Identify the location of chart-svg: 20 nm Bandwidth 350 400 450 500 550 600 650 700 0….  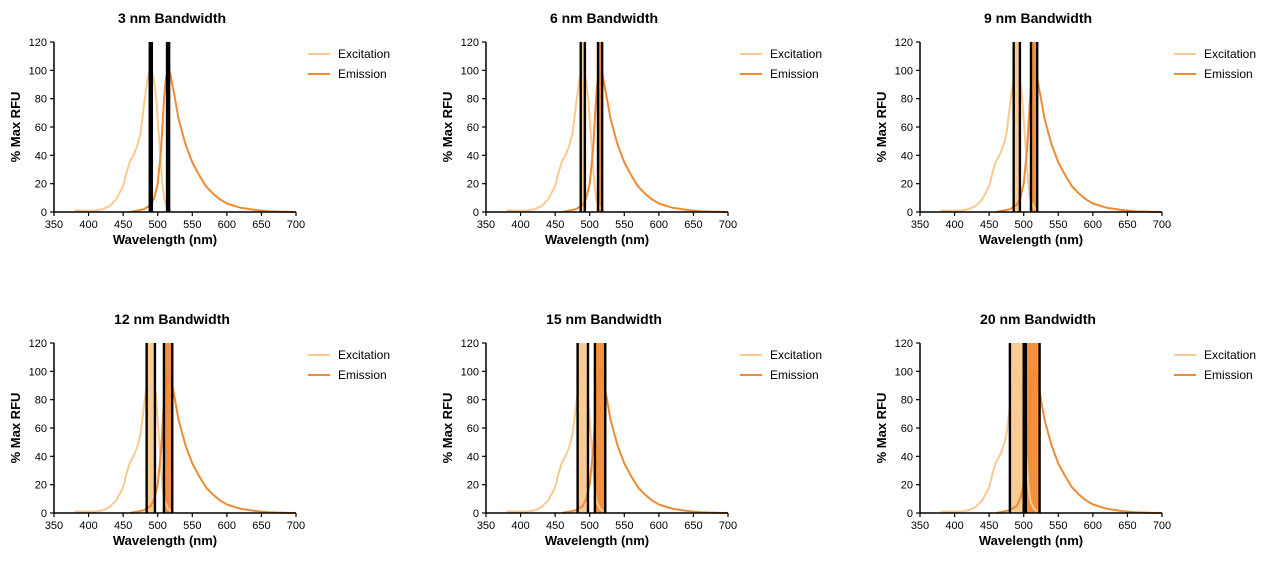
(1065, 429).